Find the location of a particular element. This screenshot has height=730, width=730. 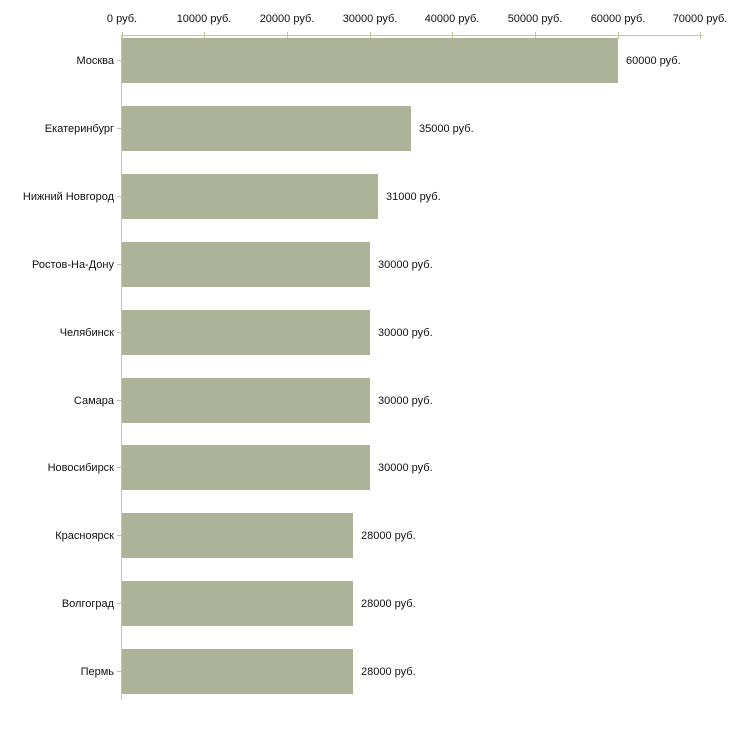

category-label: Волгоград is located at coordinates (87, 604).